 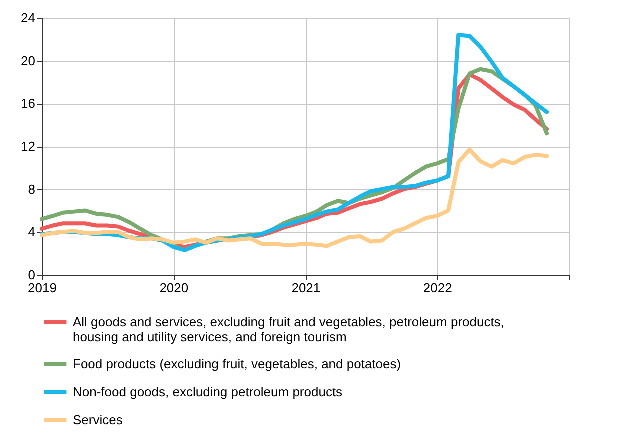 I want to click on legend-label: Non-food goods, excluding petroleum products, so click(x=208, y=392).